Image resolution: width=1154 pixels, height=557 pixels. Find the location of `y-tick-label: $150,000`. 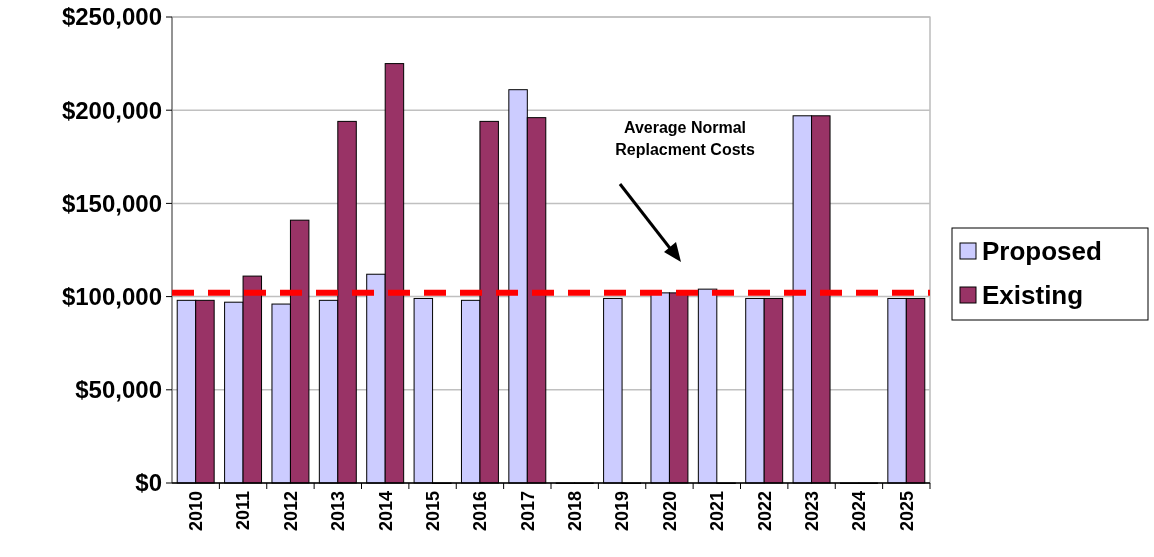

y-tick-label: $150,000 is located at coordinates (111, 203).